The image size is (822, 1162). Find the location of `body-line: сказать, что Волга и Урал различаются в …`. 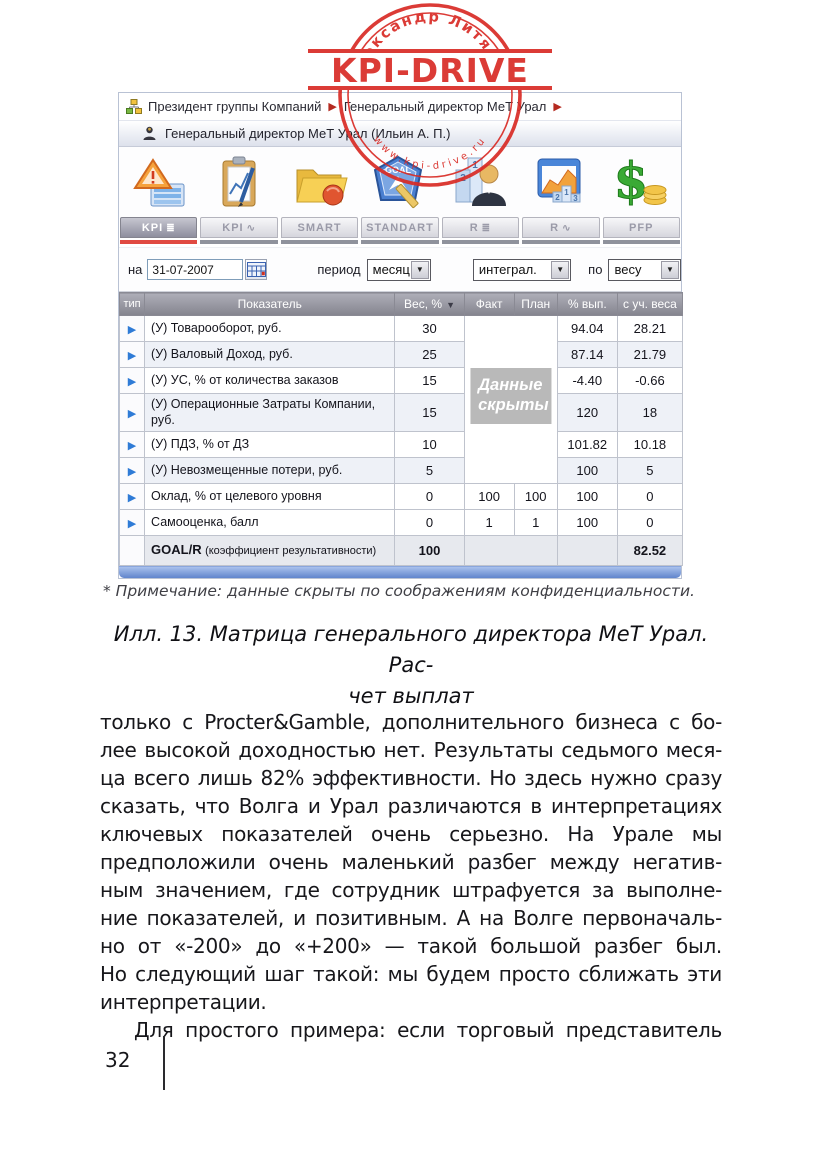

body-line: сказать, что Волга и Урал различаются в … is located at coordinates (411, 806).